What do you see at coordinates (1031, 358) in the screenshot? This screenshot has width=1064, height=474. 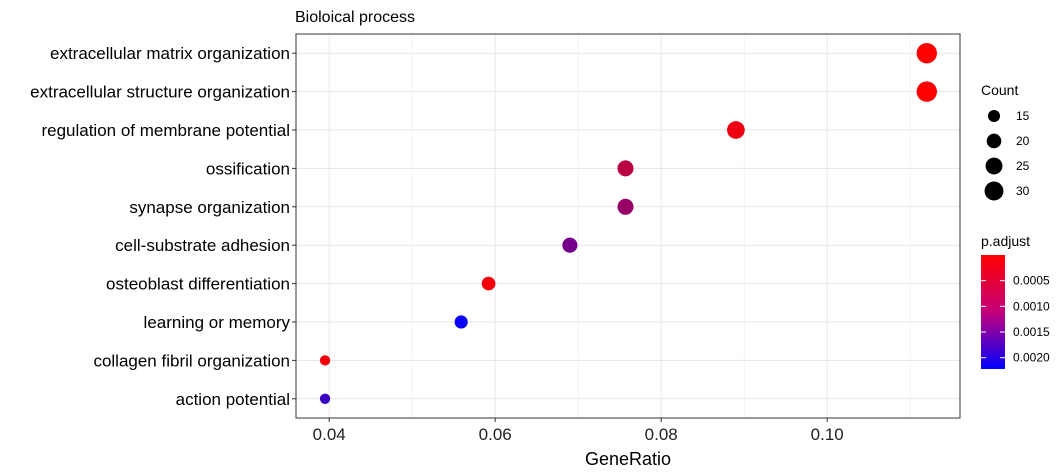 I see `color-legend-label: 0.0020` at bounding box center [1031, 358].